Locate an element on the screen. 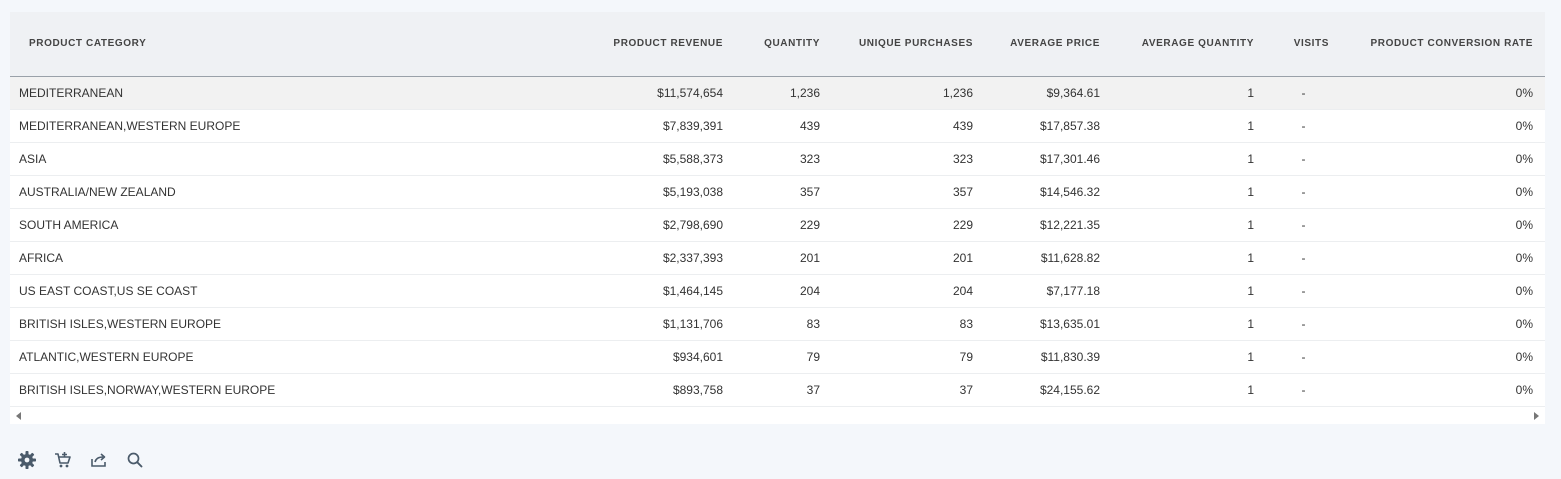 The height and width of the screenshot is (479, 1561). average-price-cell: $9,364.61 is located at coordinates (1073, 92).